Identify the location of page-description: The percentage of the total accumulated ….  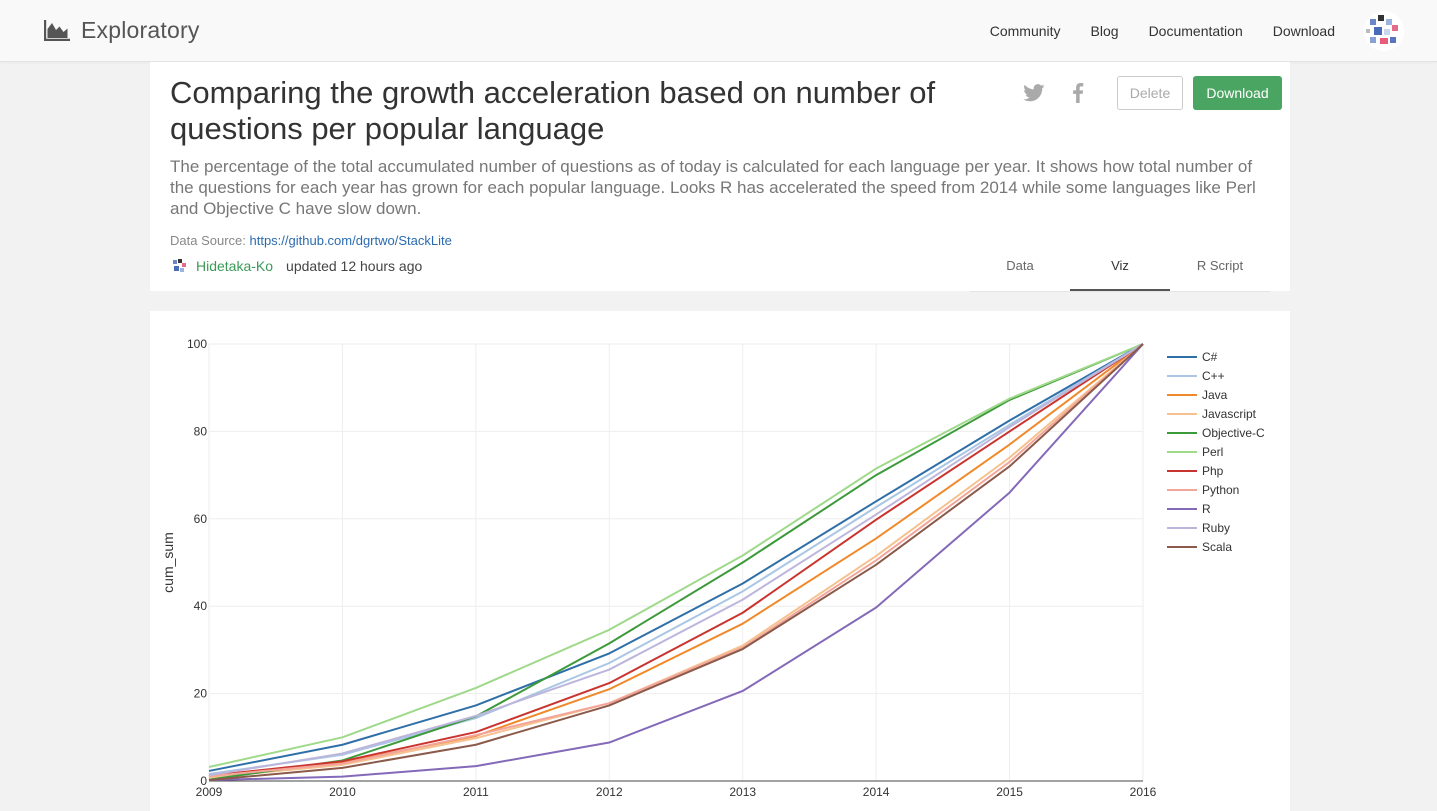
(713, 187).